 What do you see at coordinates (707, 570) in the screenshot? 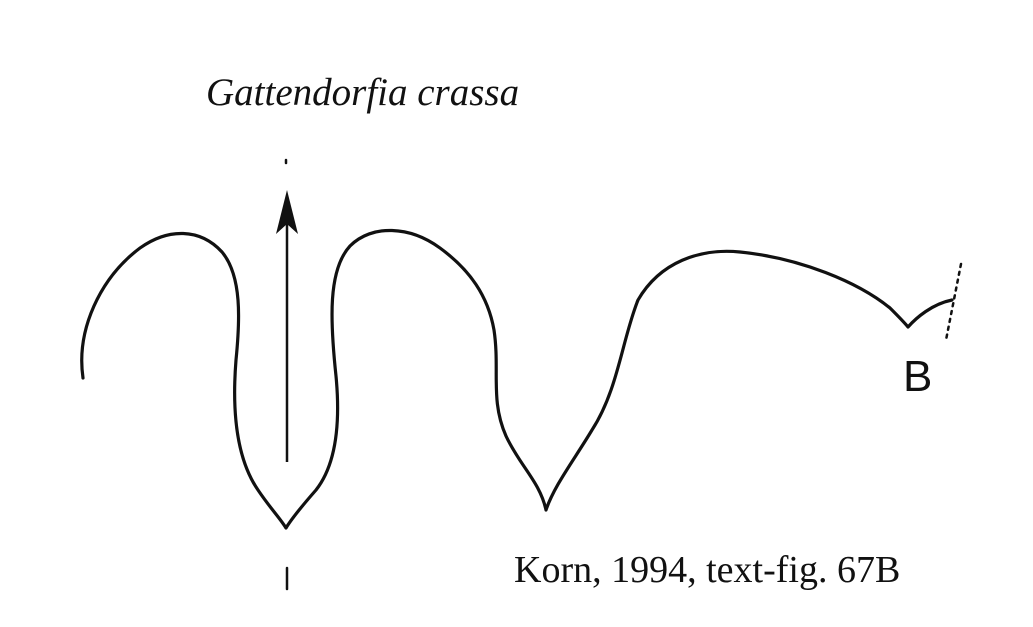
I see `figure-citation: Korn, 1994, text-fig. 67B` at bounding box center [707, 570].